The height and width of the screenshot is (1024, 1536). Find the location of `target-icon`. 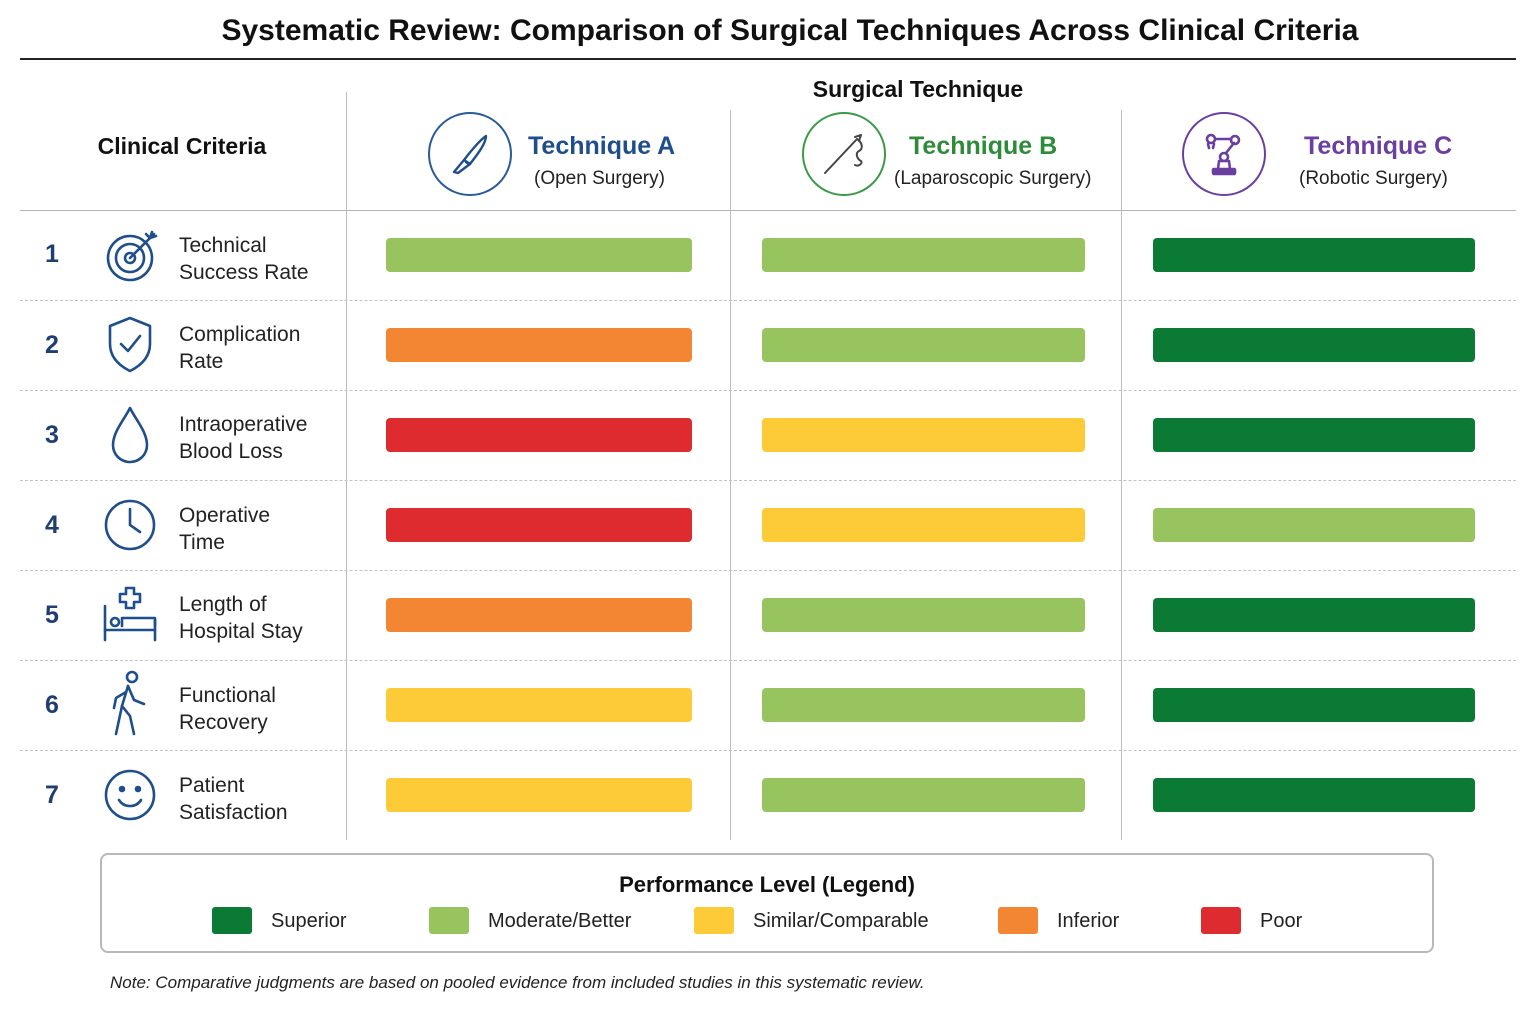

target-icon is located at coordinates (130, 254).